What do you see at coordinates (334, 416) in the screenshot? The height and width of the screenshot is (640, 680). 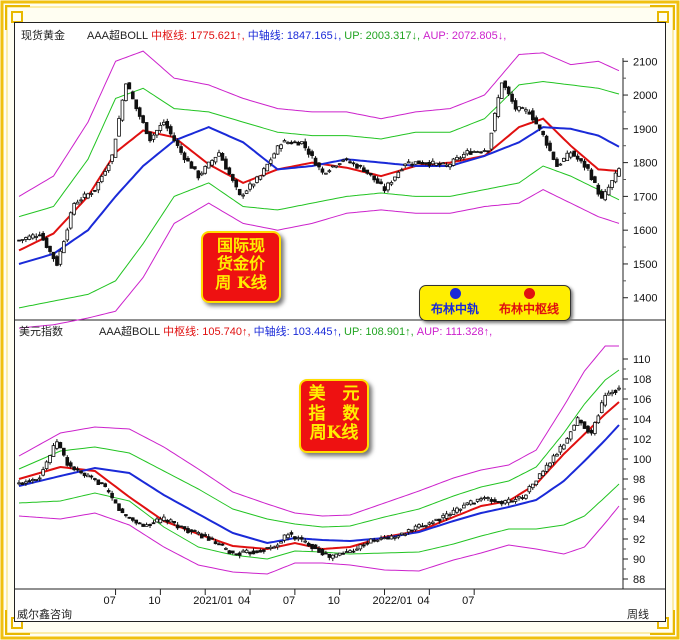 I see `dxy-title-box: 美 元 指 数 周K线` at bounding box center [334, 416].